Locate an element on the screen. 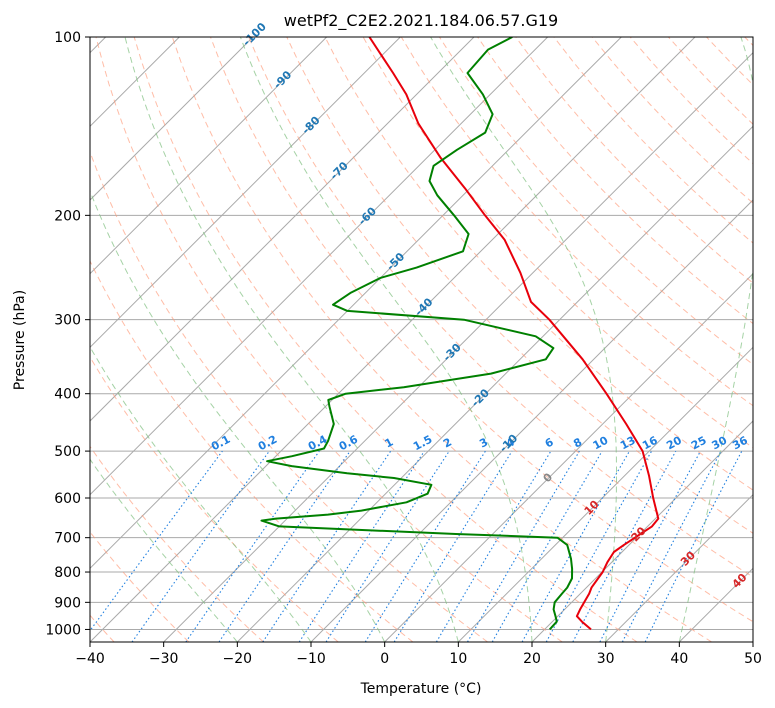 The height and width of the screenshot is (708, 775). mixing-ratio-label: 20 is located at coordinates (674, 443).